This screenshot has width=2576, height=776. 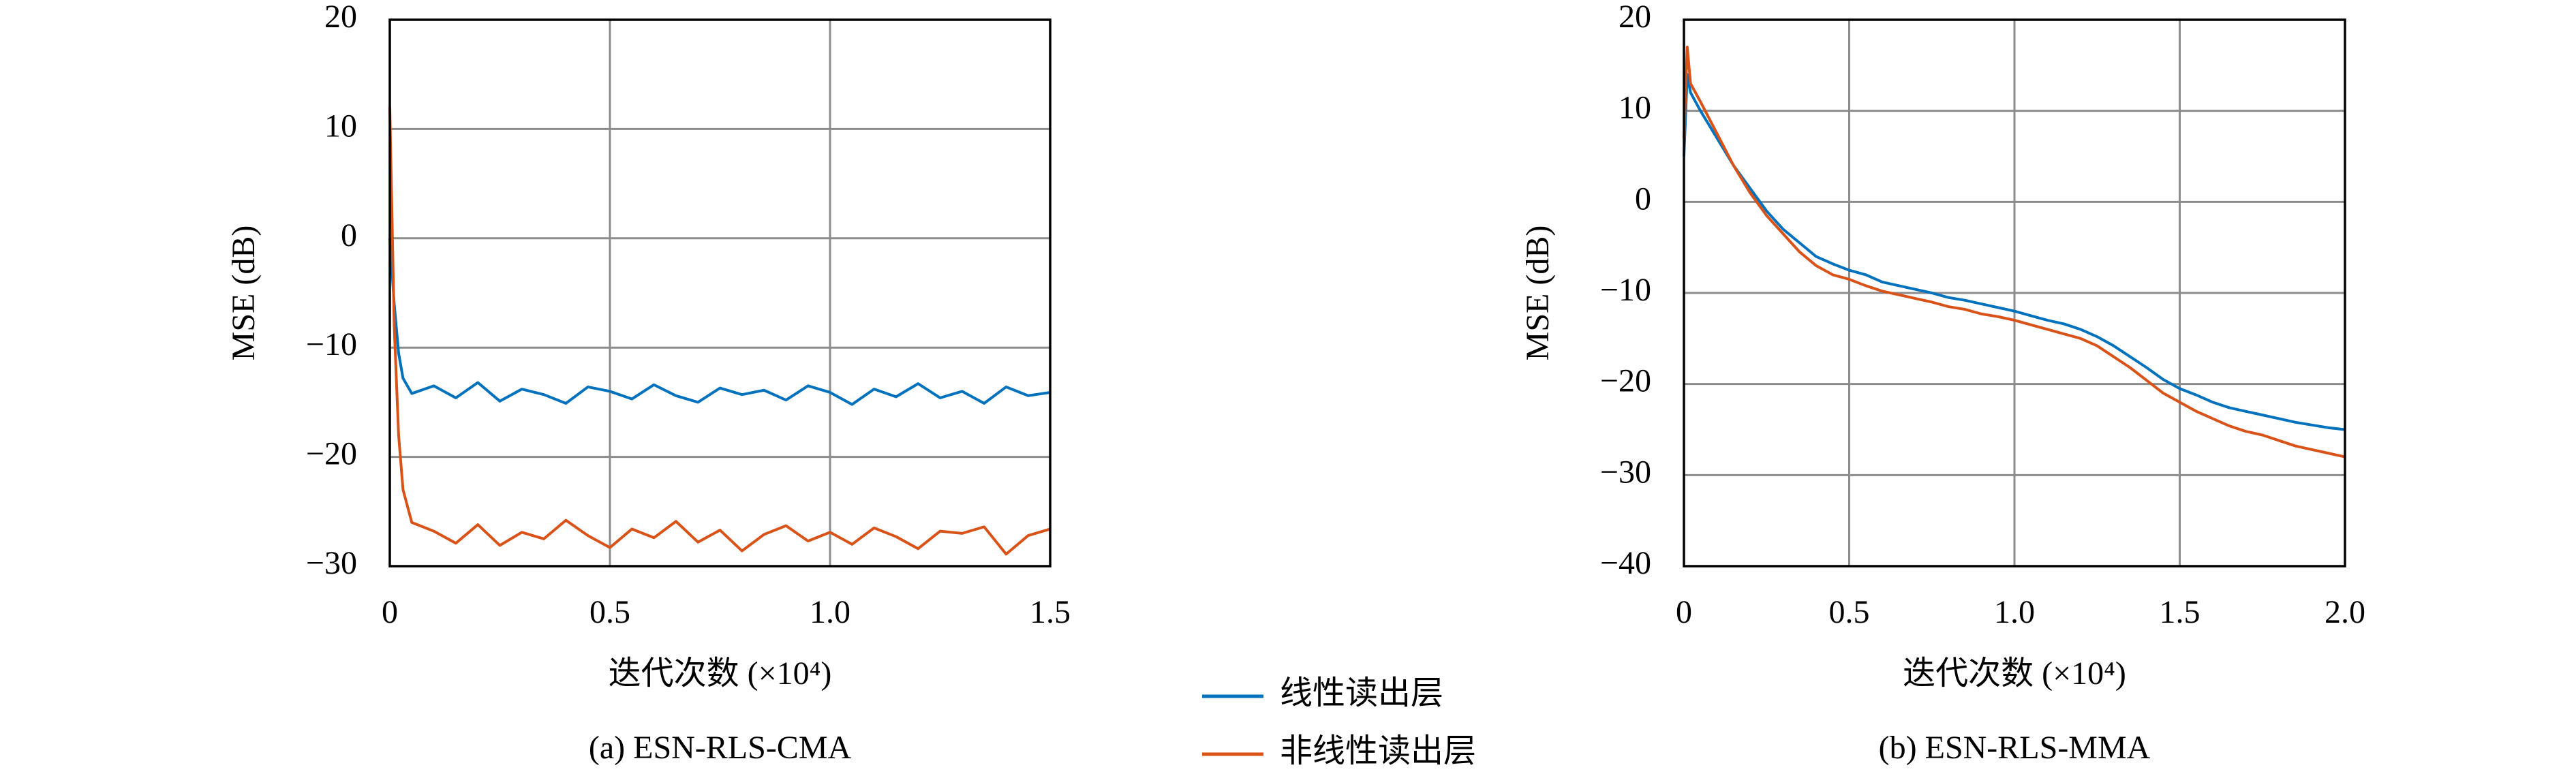 What do you see at coordinates (1625, 563) in the screenshot?
I see `y-tick-label: −40` at bounding box center [1625, 563].